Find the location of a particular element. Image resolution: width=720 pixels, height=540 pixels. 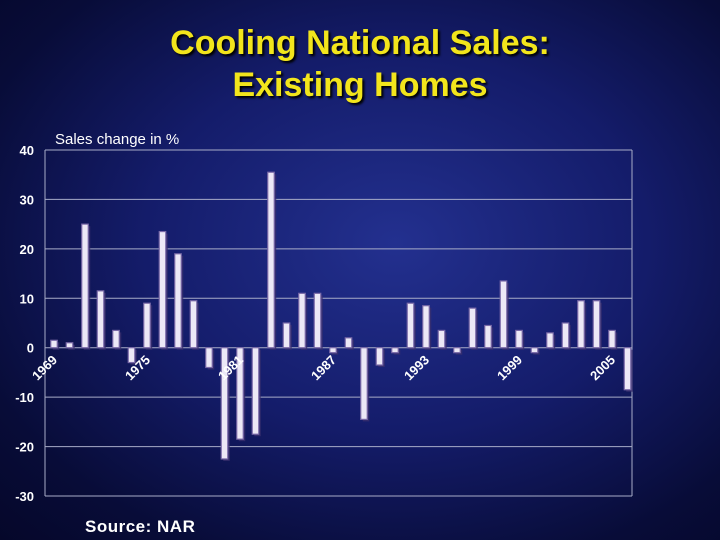

x-tick-label: 2005 is located at coordinates (602, 367).